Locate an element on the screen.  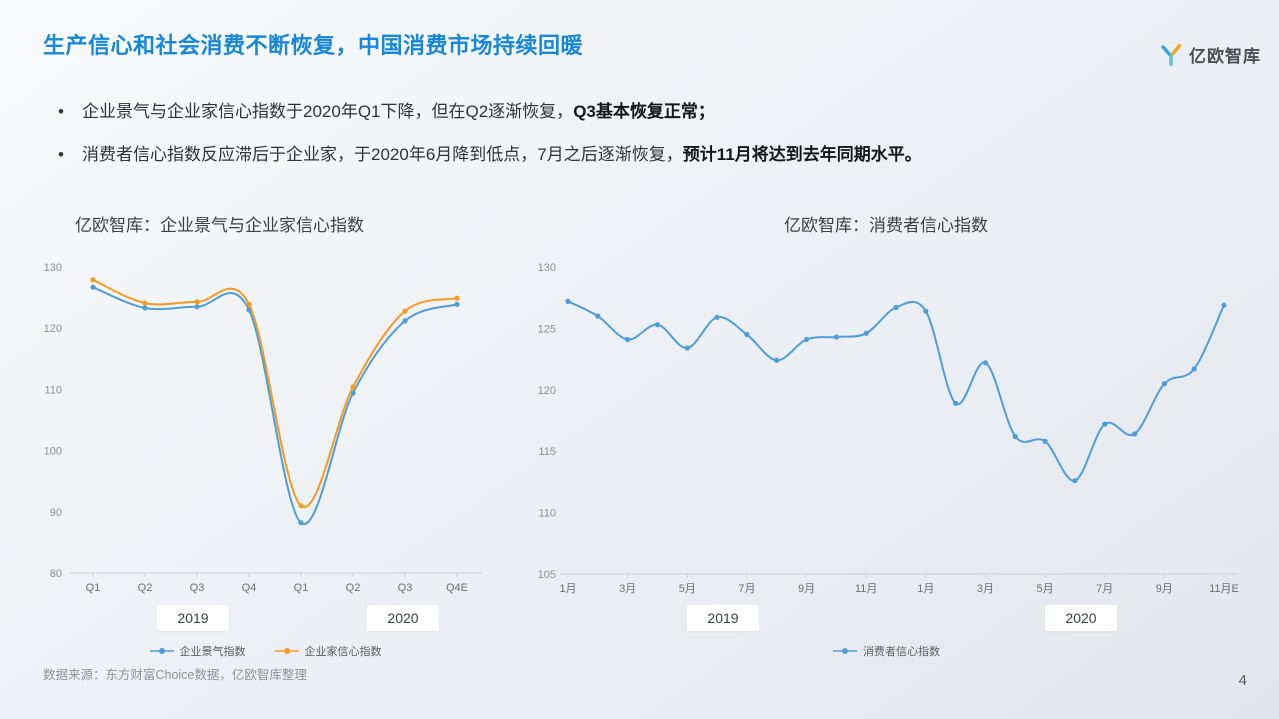
y-tick-label: 100 is located at coordinates (53, 452).